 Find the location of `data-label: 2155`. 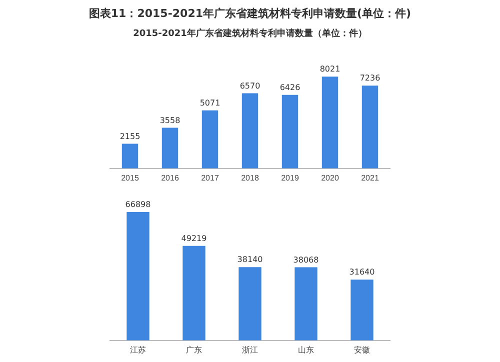

data-label: 2155 is located at coordinates (130, 136).